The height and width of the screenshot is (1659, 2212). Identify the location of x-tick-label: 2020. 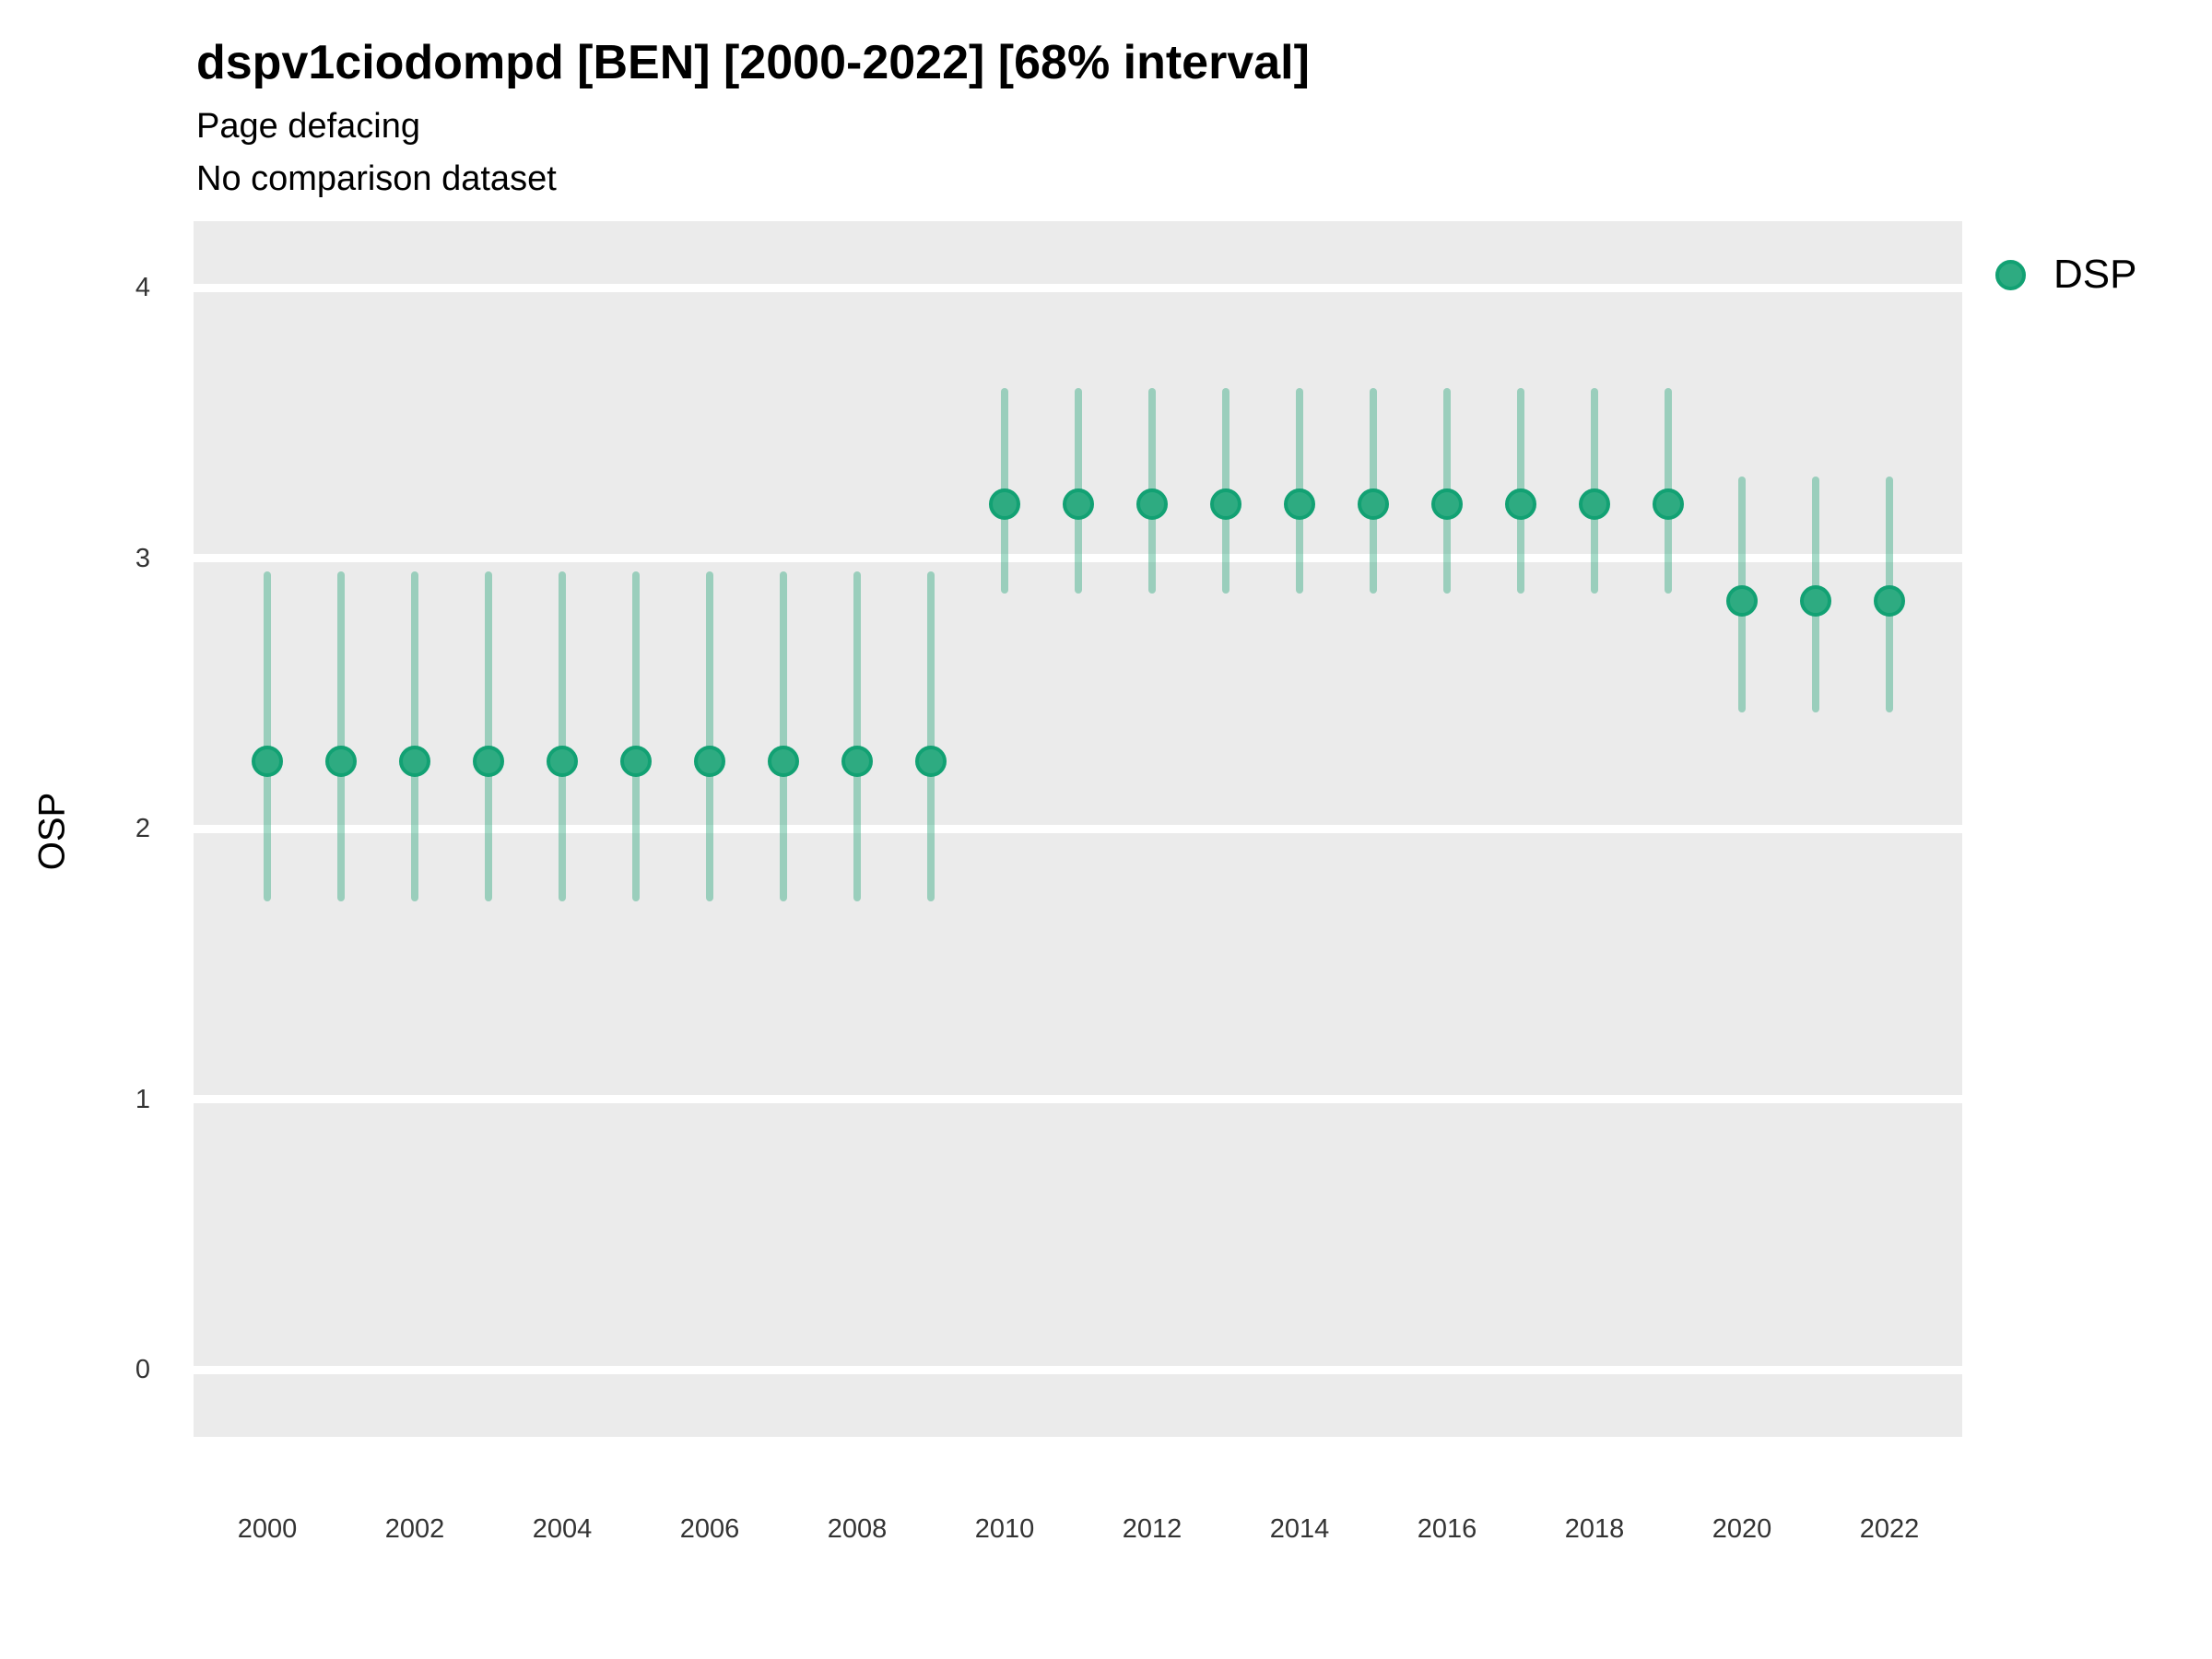
(1742, 1529).